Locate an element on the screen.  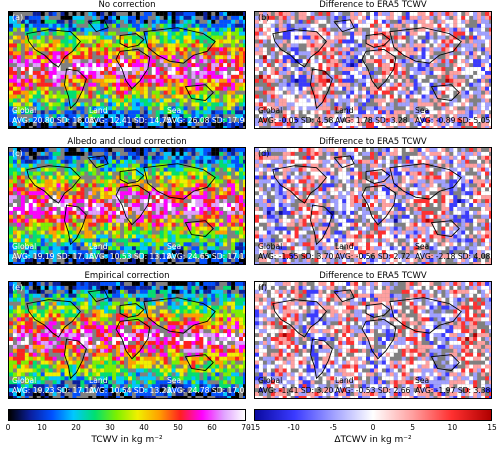
sea-stats: AVG: -0.89 SD: 5.05 is located at coordinates (453, 120).